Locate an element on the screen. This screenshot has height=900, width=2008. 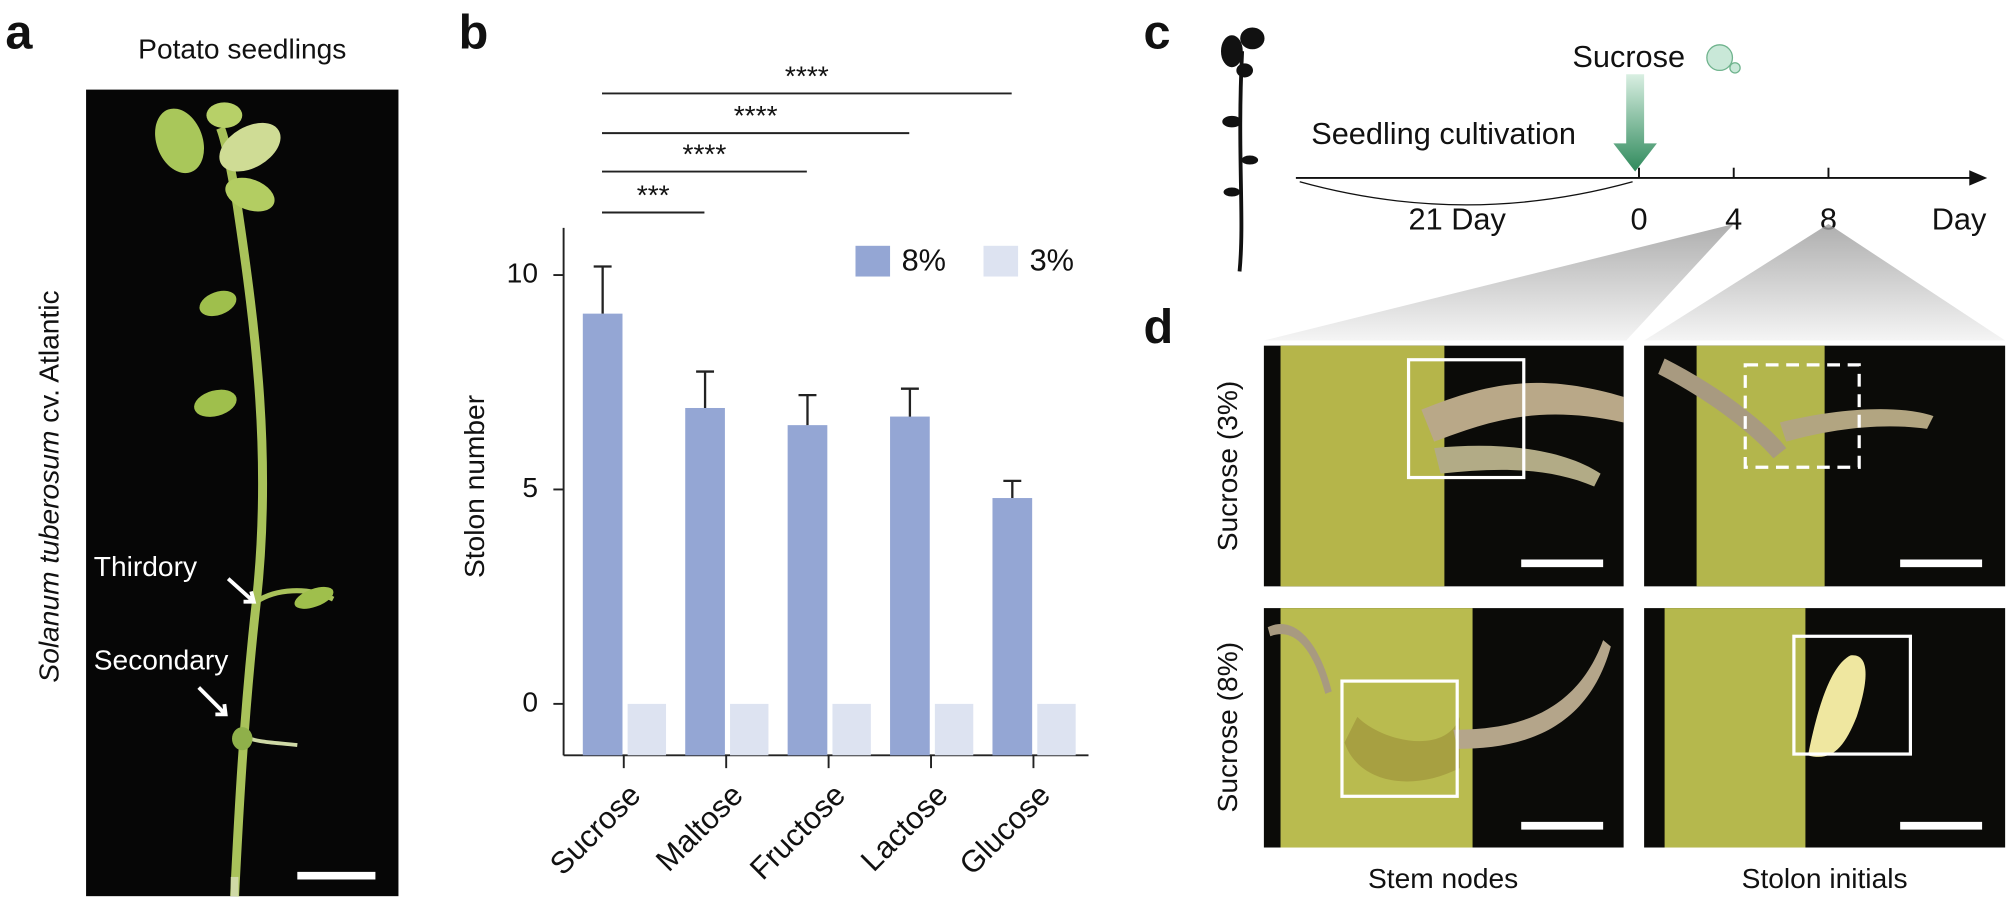
row-label: Sucrose (3%) is located at coordinates (1227, 466).